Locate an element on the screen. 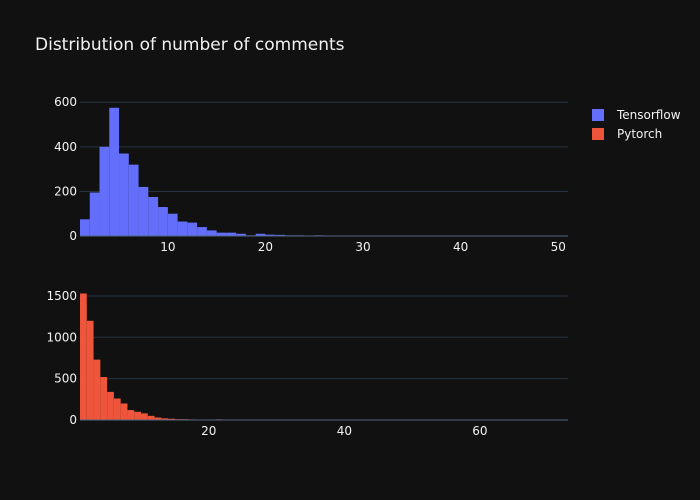 The width and height of the screenshot is (700, 500). y-tick-label: 200 is located at coordinates (65, 191).